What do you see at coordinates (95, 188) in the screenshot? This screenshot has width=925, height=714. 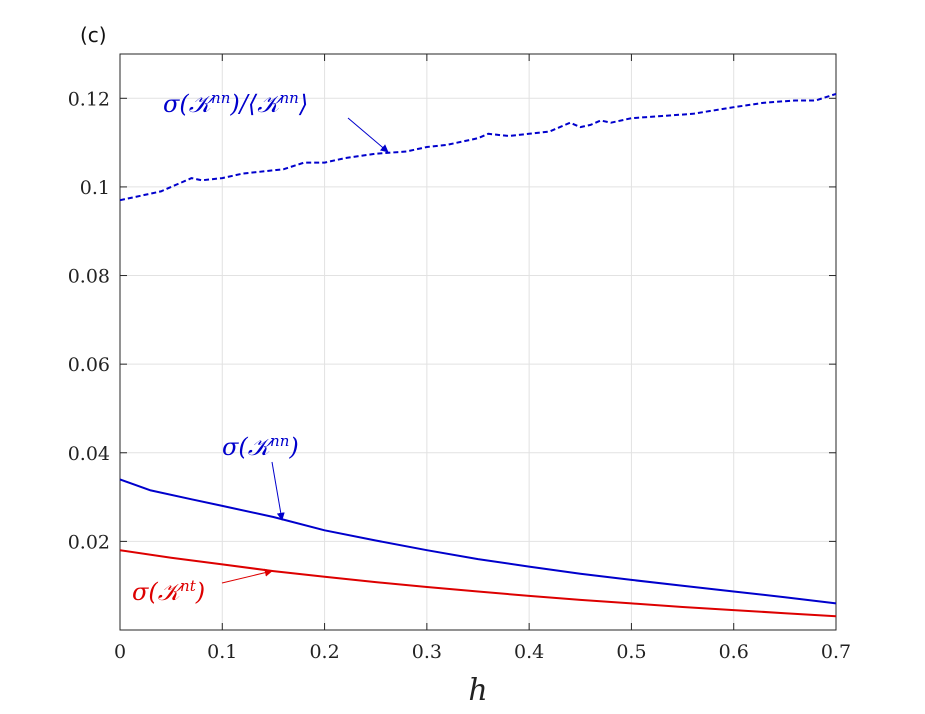 I see `y-tick-label: 0.1` at bounding box center [95, 188].